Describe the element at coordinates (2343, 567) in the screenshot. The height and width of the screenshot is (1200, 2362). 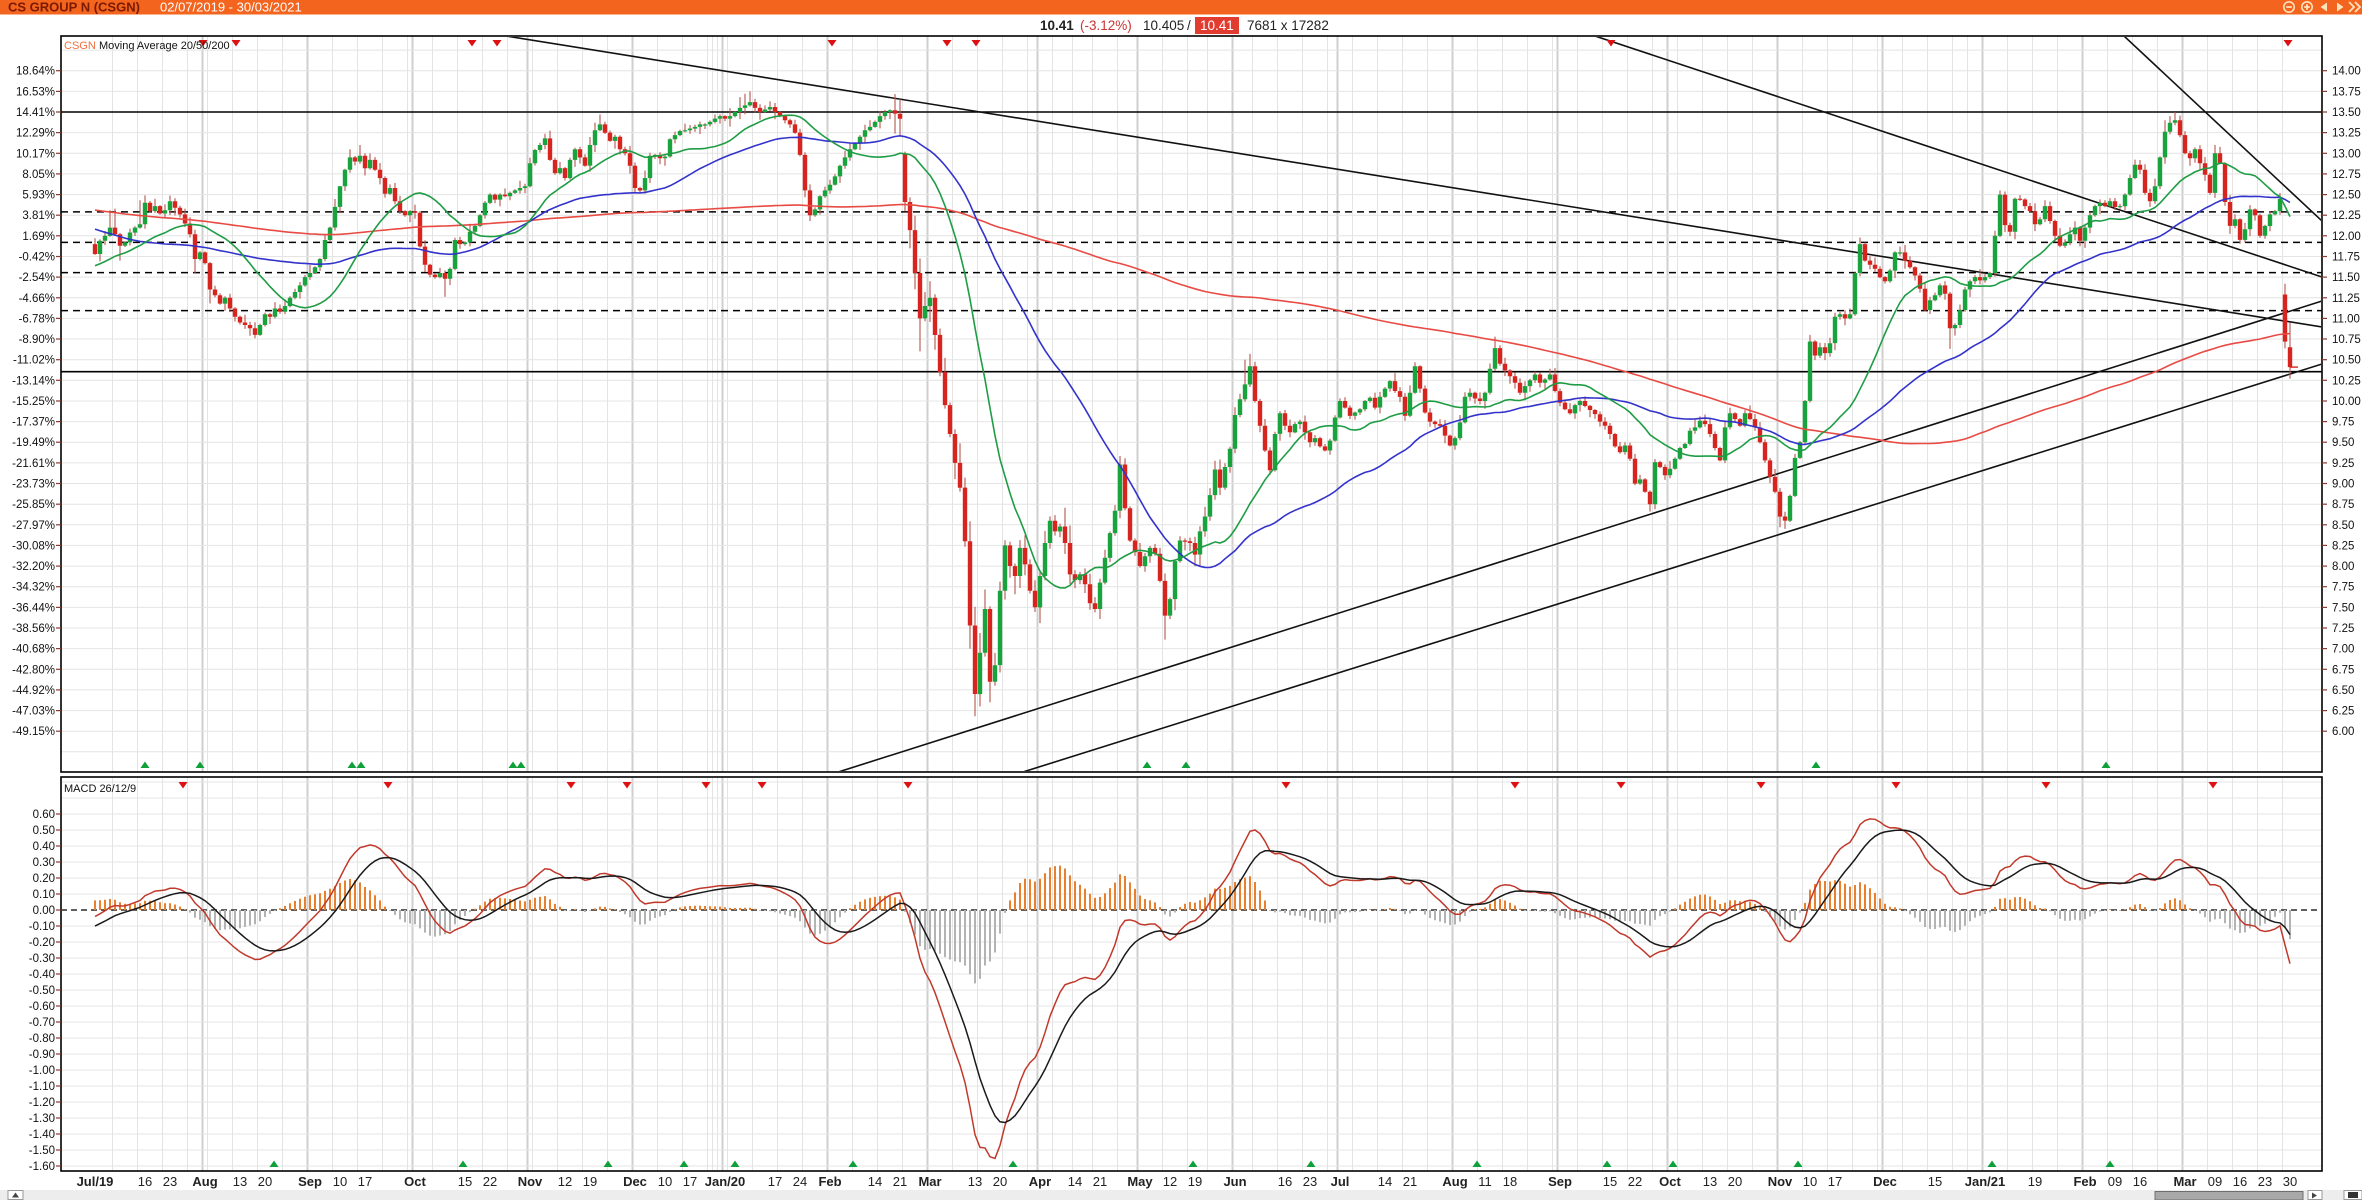
I see `svg-text: 8.00` at that location.